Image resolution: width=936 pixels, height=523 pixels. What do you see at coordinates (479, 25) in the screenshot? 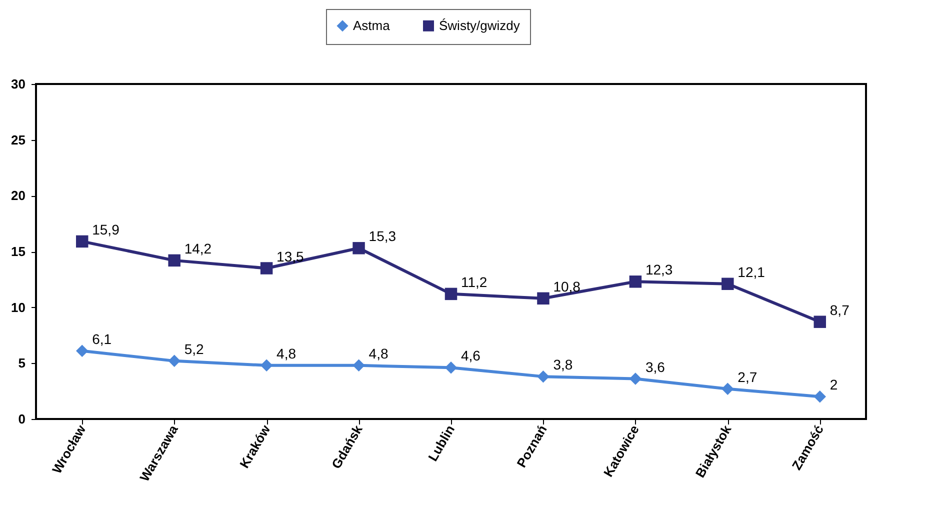
I see `legend-label: Świsty/gwizdy` at bounding box center [479, 25].